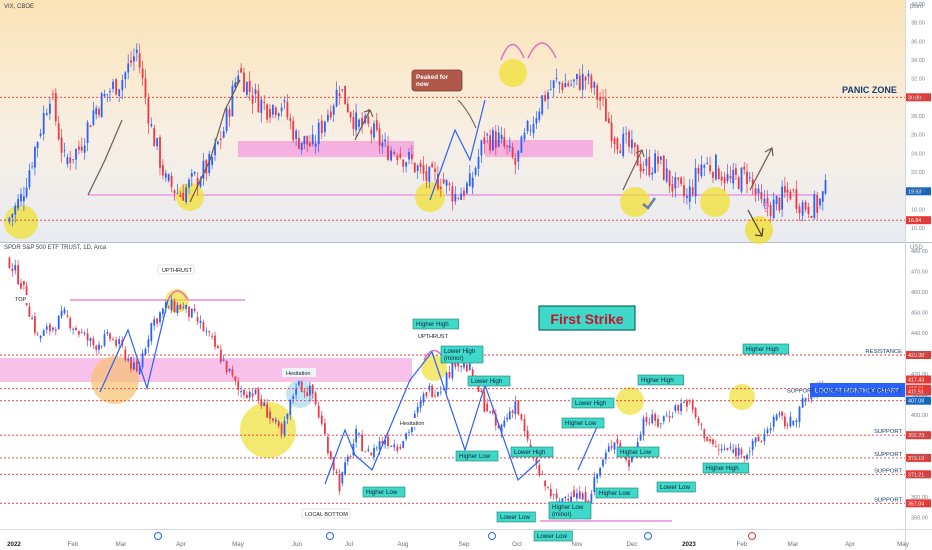  I want to click on earnings-icon, so click(752, 536).